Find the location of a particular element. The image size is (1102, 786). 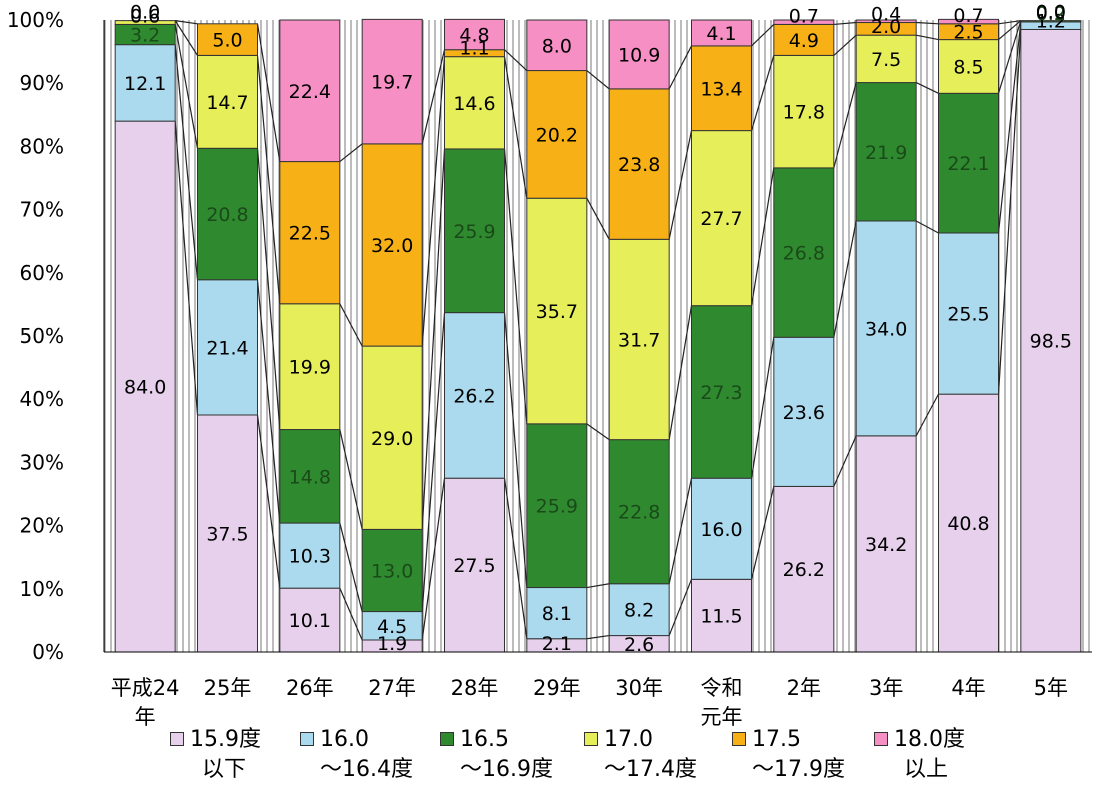

data-label: 4.5 is located at coordinates (392, 627).